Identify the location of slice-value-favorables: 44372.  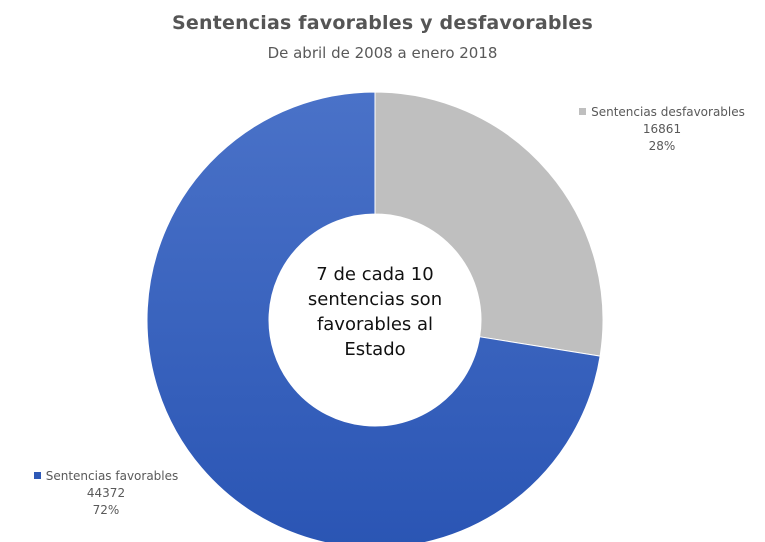
(106, 493).